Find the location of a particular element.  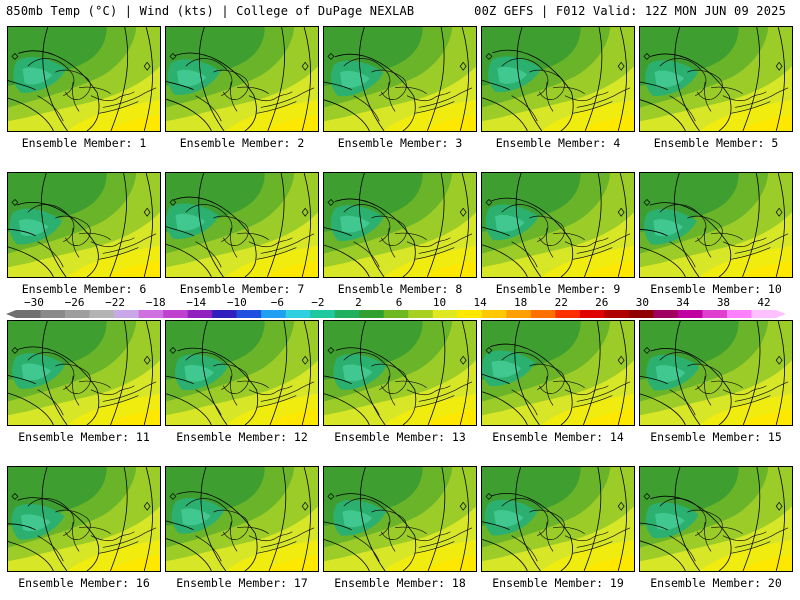

colorbar-tick-label: −2 is located at coordinates (318, 302).